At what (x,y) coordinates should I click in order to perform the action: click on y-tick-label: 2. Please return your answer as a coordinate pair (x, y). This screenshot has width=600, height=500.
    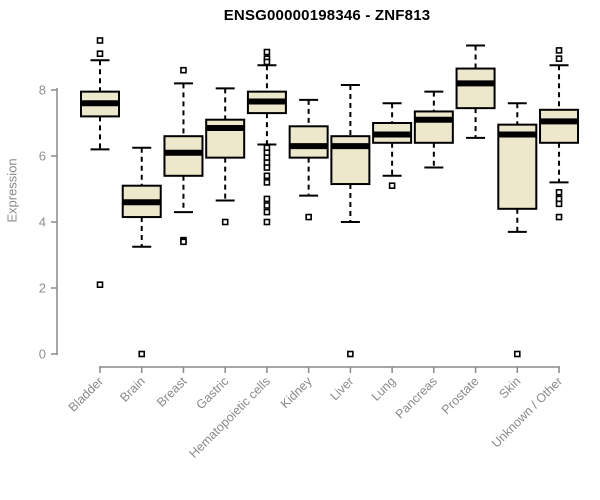
    Looking at the image, I should click on (42, 288).